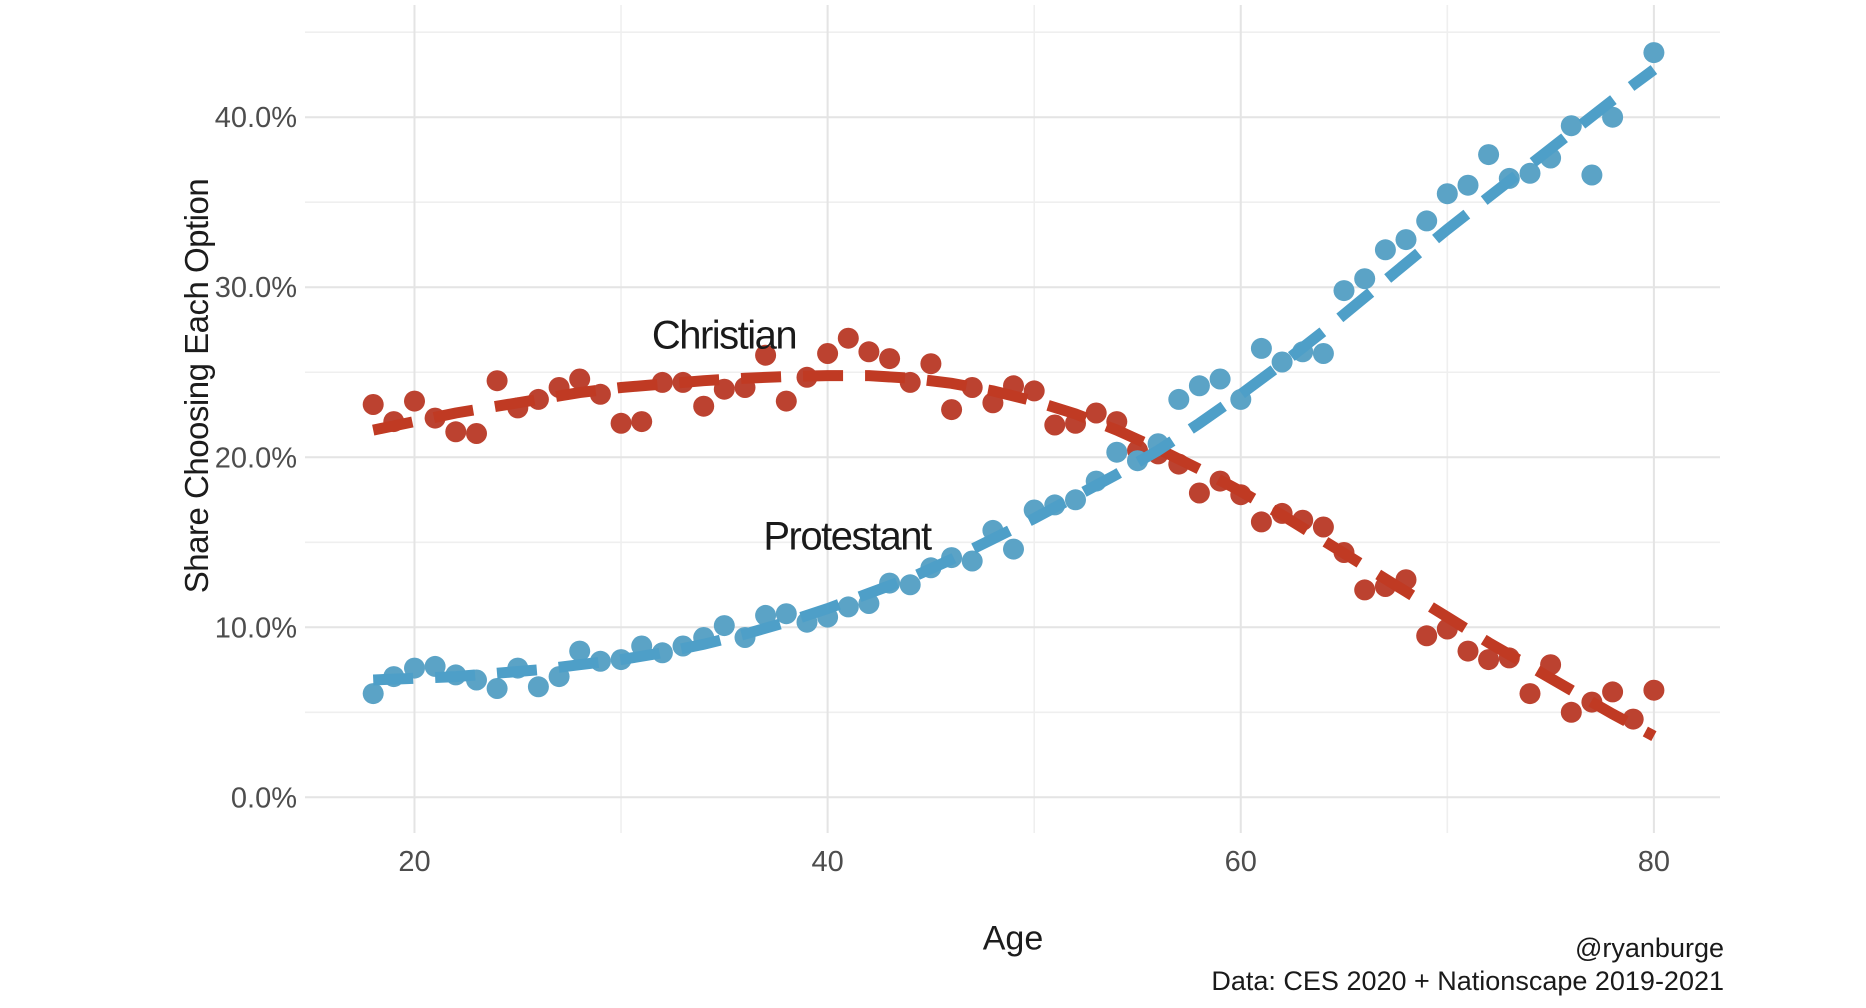  I want to click on x-tick-label: 60, so click(1241, 862).